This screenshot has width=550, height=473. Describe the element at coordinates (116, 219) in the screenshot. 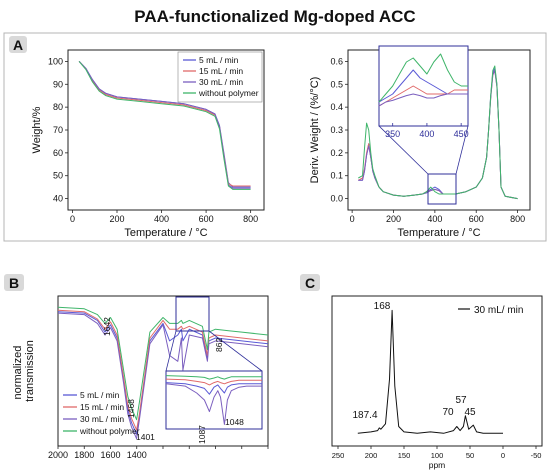

I see `chart-a1-x-tick-label-200: 200` at that location.